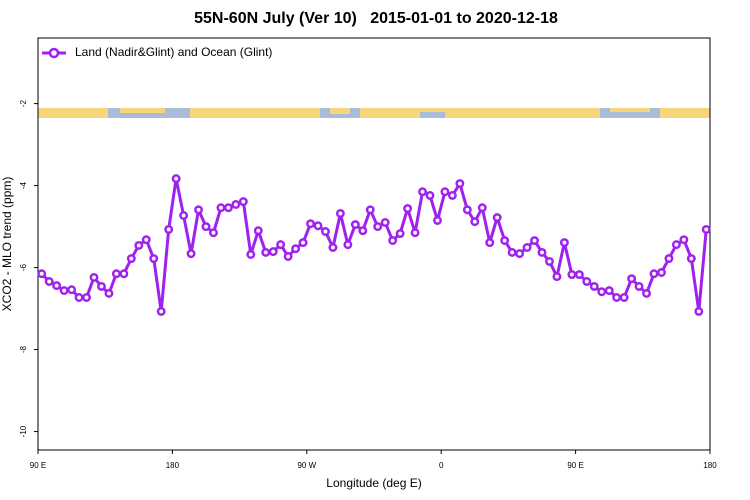 This screenshot has height=500, width=750. Describe the element at coordinates (23, 103) in the screenshot. I see `y-tick-label: -2` at that location.